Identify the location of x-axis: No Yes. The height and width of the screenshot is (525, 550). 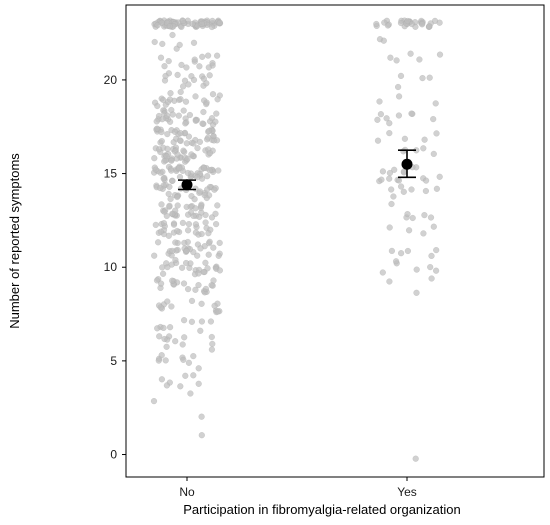
(335, 487).